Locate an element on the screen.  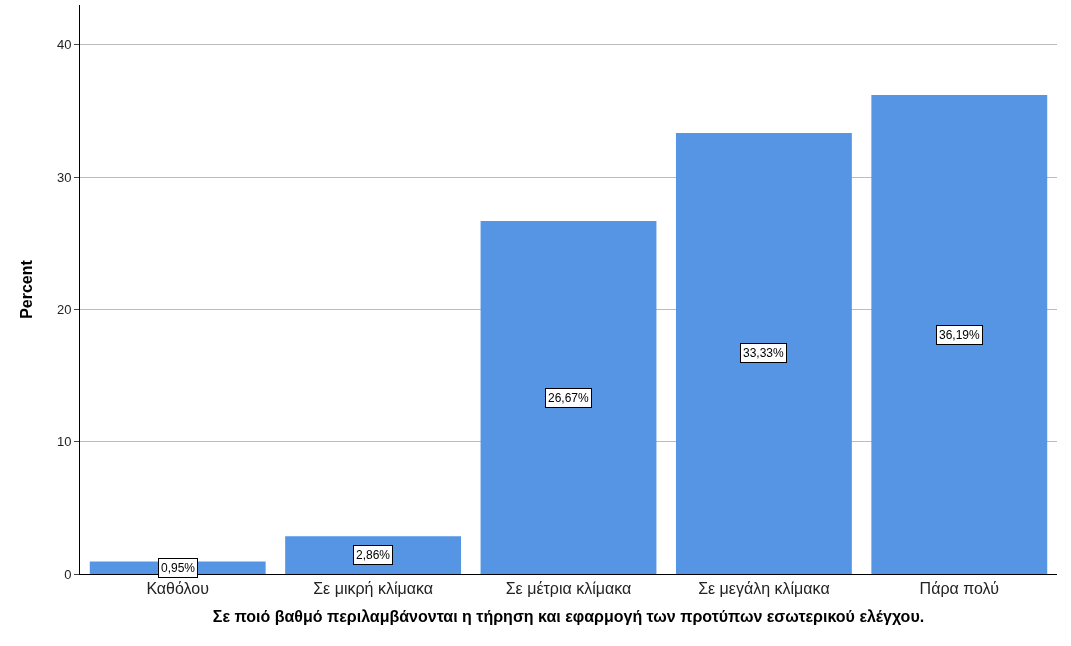
y-tick-label: 10 is located at coordinates (64, 442).